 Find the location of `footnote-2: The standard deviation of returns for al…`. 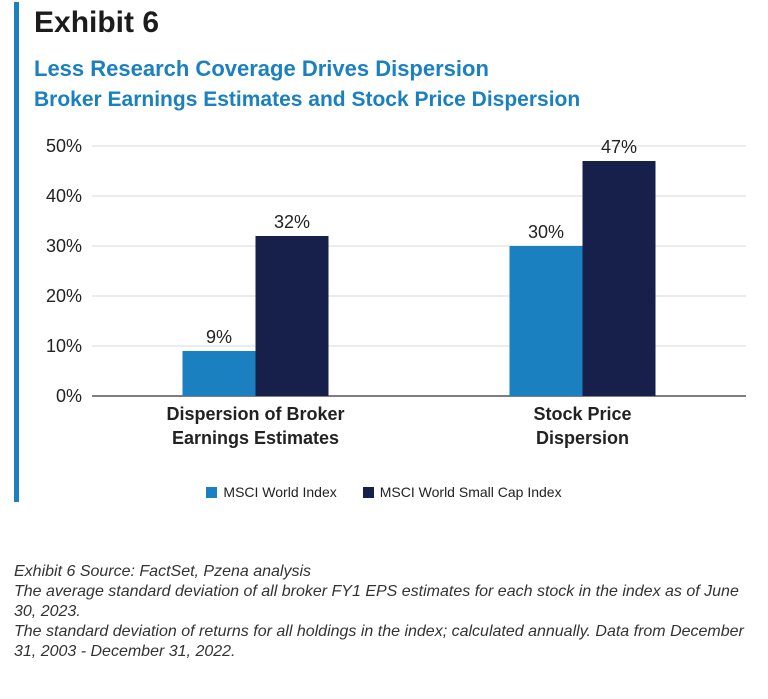

footnote-2: The standard deviation of returns for al… is located at coordinates (379, 641).